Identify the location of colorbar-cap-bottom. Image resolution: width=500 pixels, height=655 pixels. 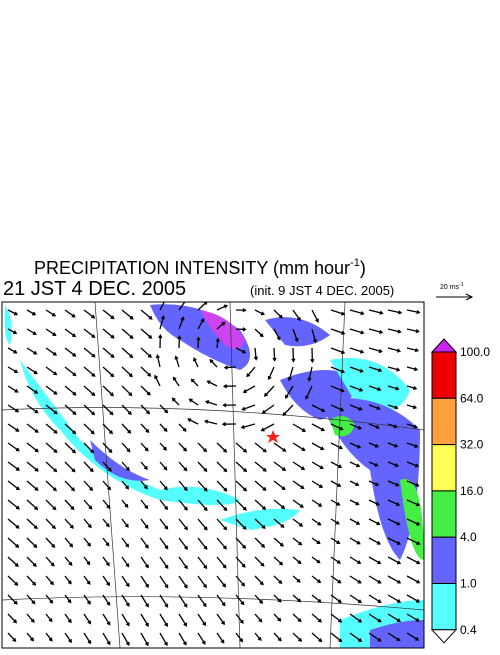
(444, 636).